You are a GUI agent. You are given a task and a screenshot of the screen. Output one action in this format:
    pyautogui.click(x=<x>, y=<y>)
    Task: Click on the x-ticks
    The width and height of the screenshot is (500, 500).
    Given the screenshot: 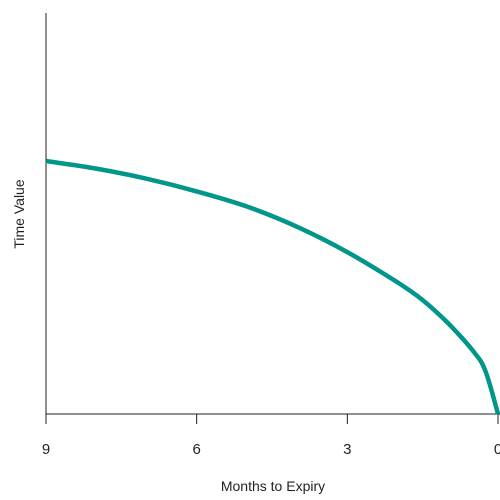 What is the action you would take?
    pyautogui.click(x=272, y=419)
    